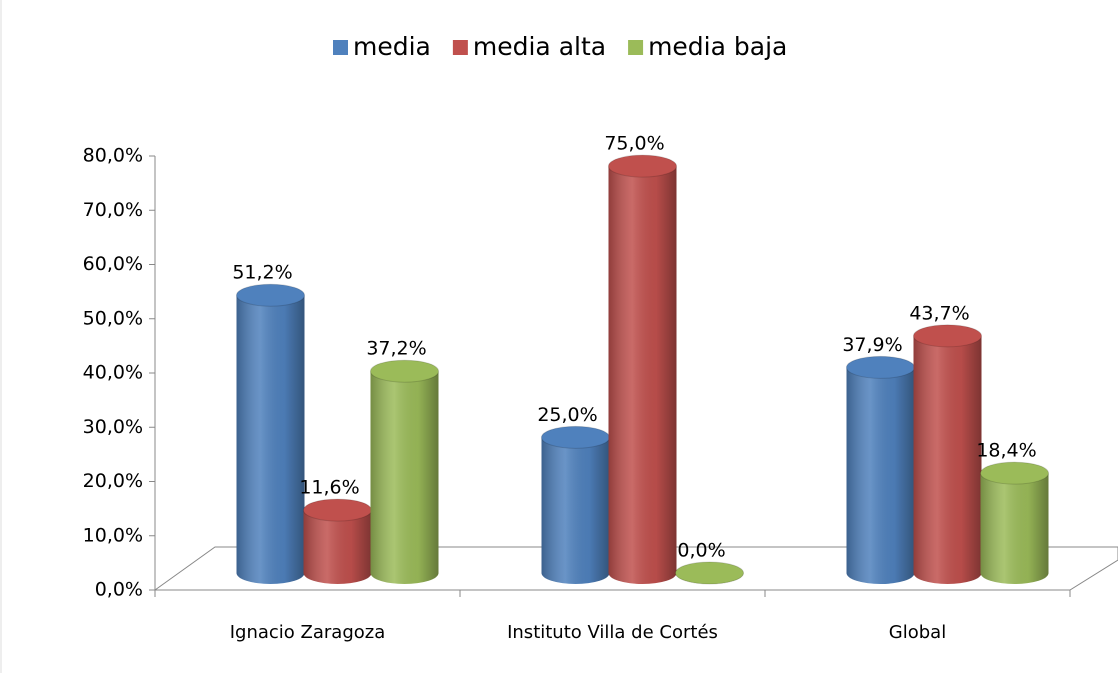 The width and height of the screenshot is (1118, 673). Describe the element at coordinates (1006, 451) in the screenshot. I see `value-label: 18,4%` at that location.